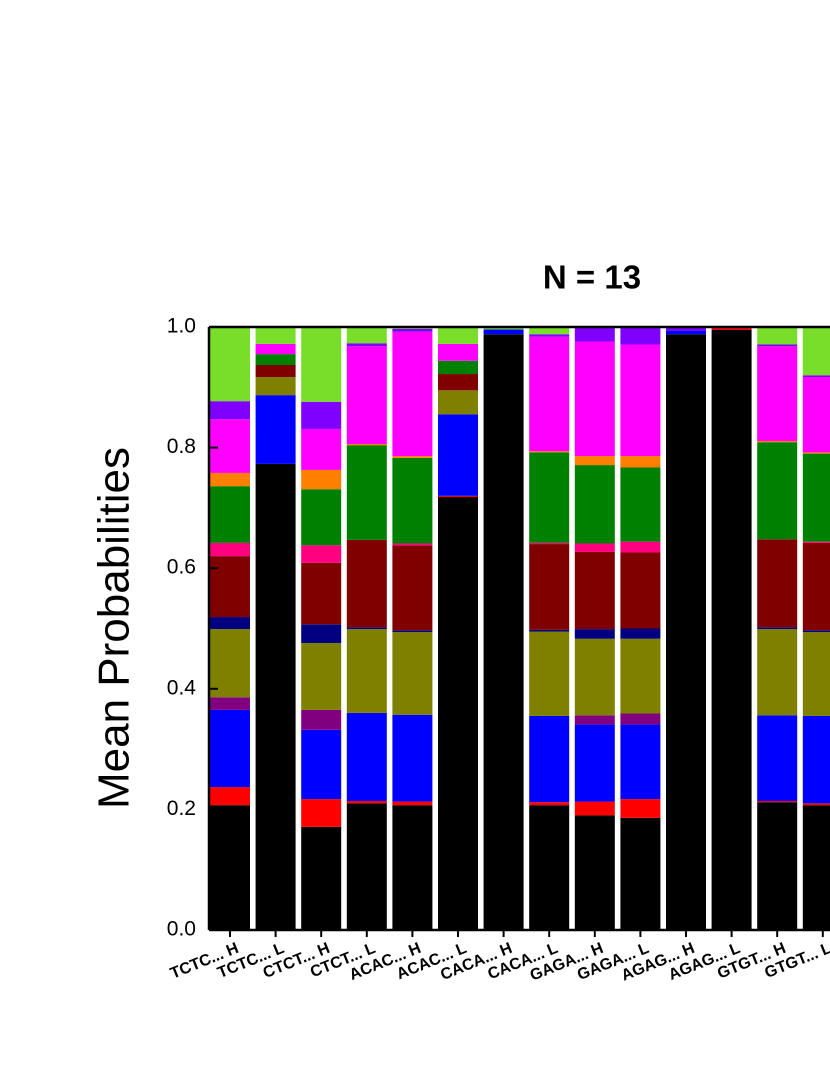  What do you see at coordinates (182, 687) in the screenshot?
I see `y-tick-label: 0.4` at bounding box center [182, 687].